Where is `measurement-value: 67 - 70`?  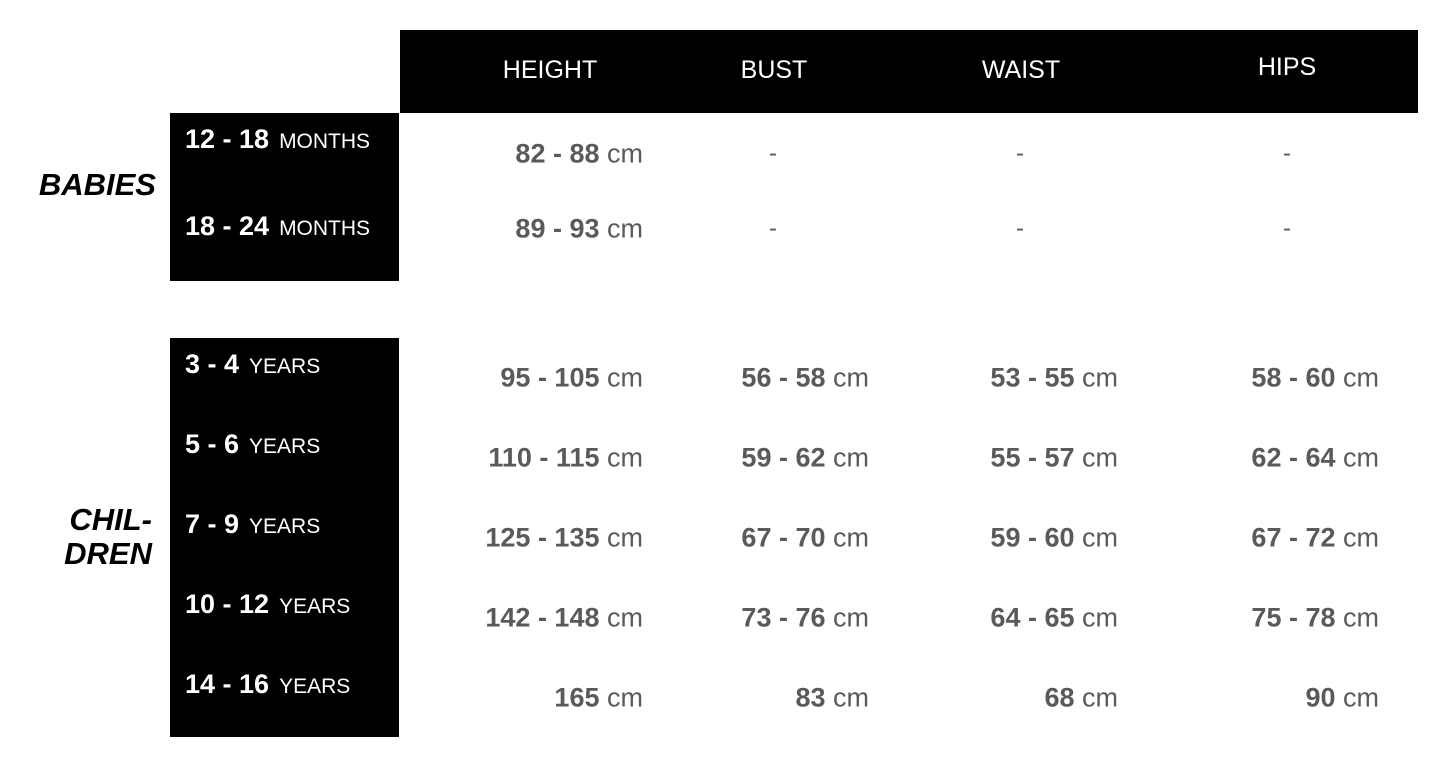 measurement-value: 67 - 70 is located at coordinates (783, 537).